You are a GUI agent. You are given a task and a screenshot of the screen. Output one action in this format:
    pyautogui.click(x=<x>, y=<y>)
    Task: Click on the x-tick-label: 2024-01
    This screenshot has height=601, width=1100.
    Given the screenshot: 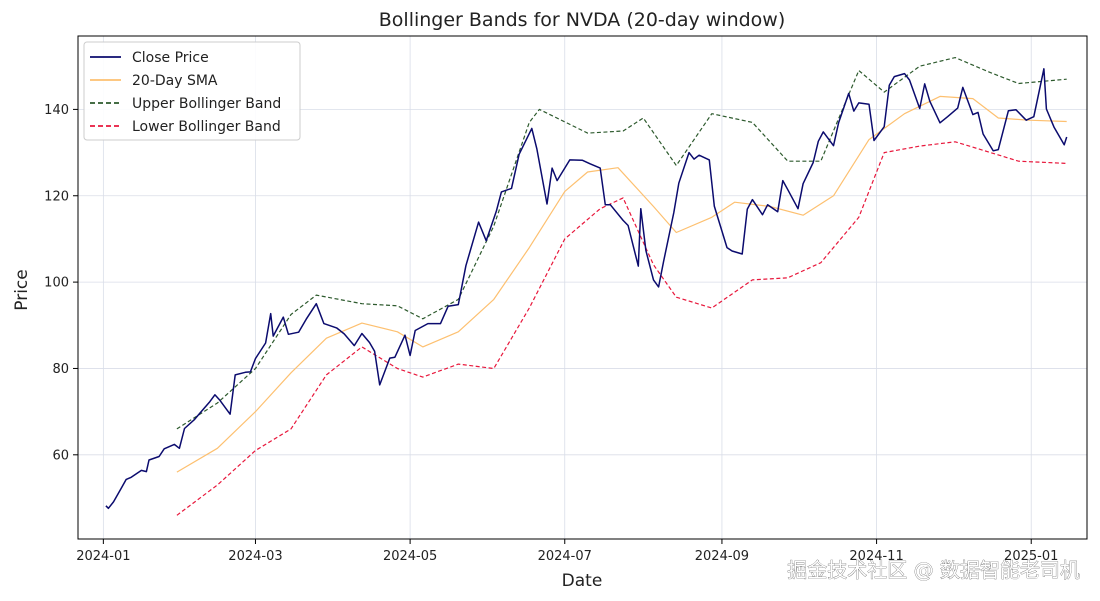 What is the action you would take?
    pyautogui.click(x=103, y=556)
    